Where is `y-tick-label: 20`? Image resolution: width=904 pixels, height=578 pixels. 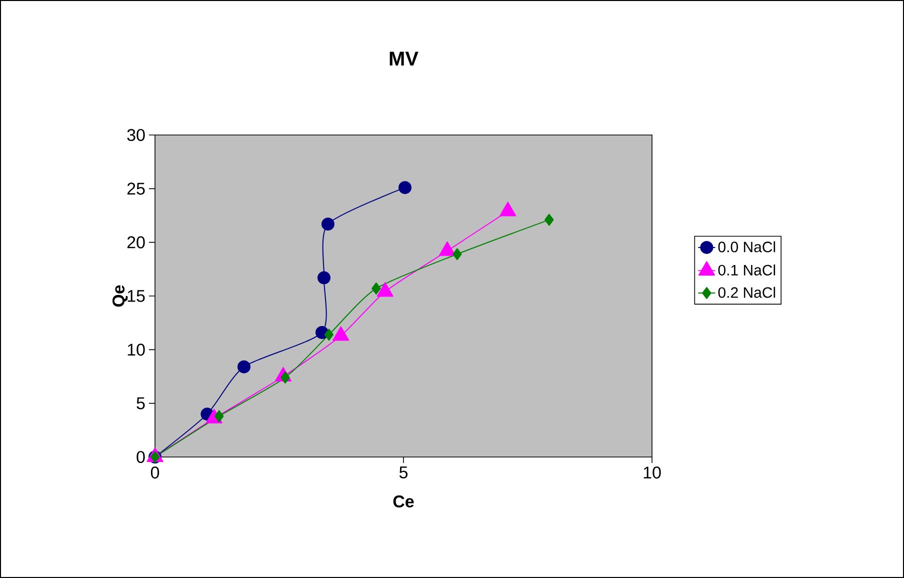
y-tick-label: 20 is located at coordinates (136, 242).